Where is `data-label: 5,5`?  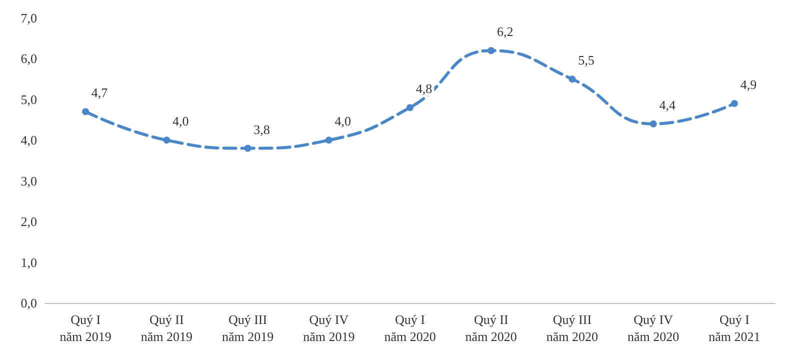
data-label: 5,5 is located at coordinates (586, 60).